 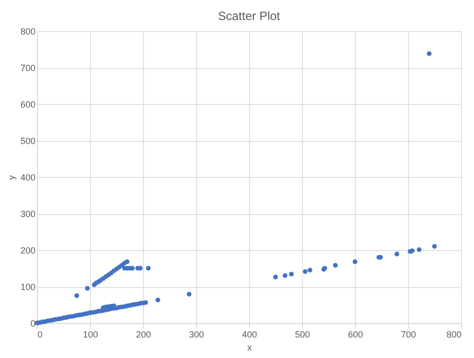 I want to click on y-tick-label: 100, so click(x=28, y=287).